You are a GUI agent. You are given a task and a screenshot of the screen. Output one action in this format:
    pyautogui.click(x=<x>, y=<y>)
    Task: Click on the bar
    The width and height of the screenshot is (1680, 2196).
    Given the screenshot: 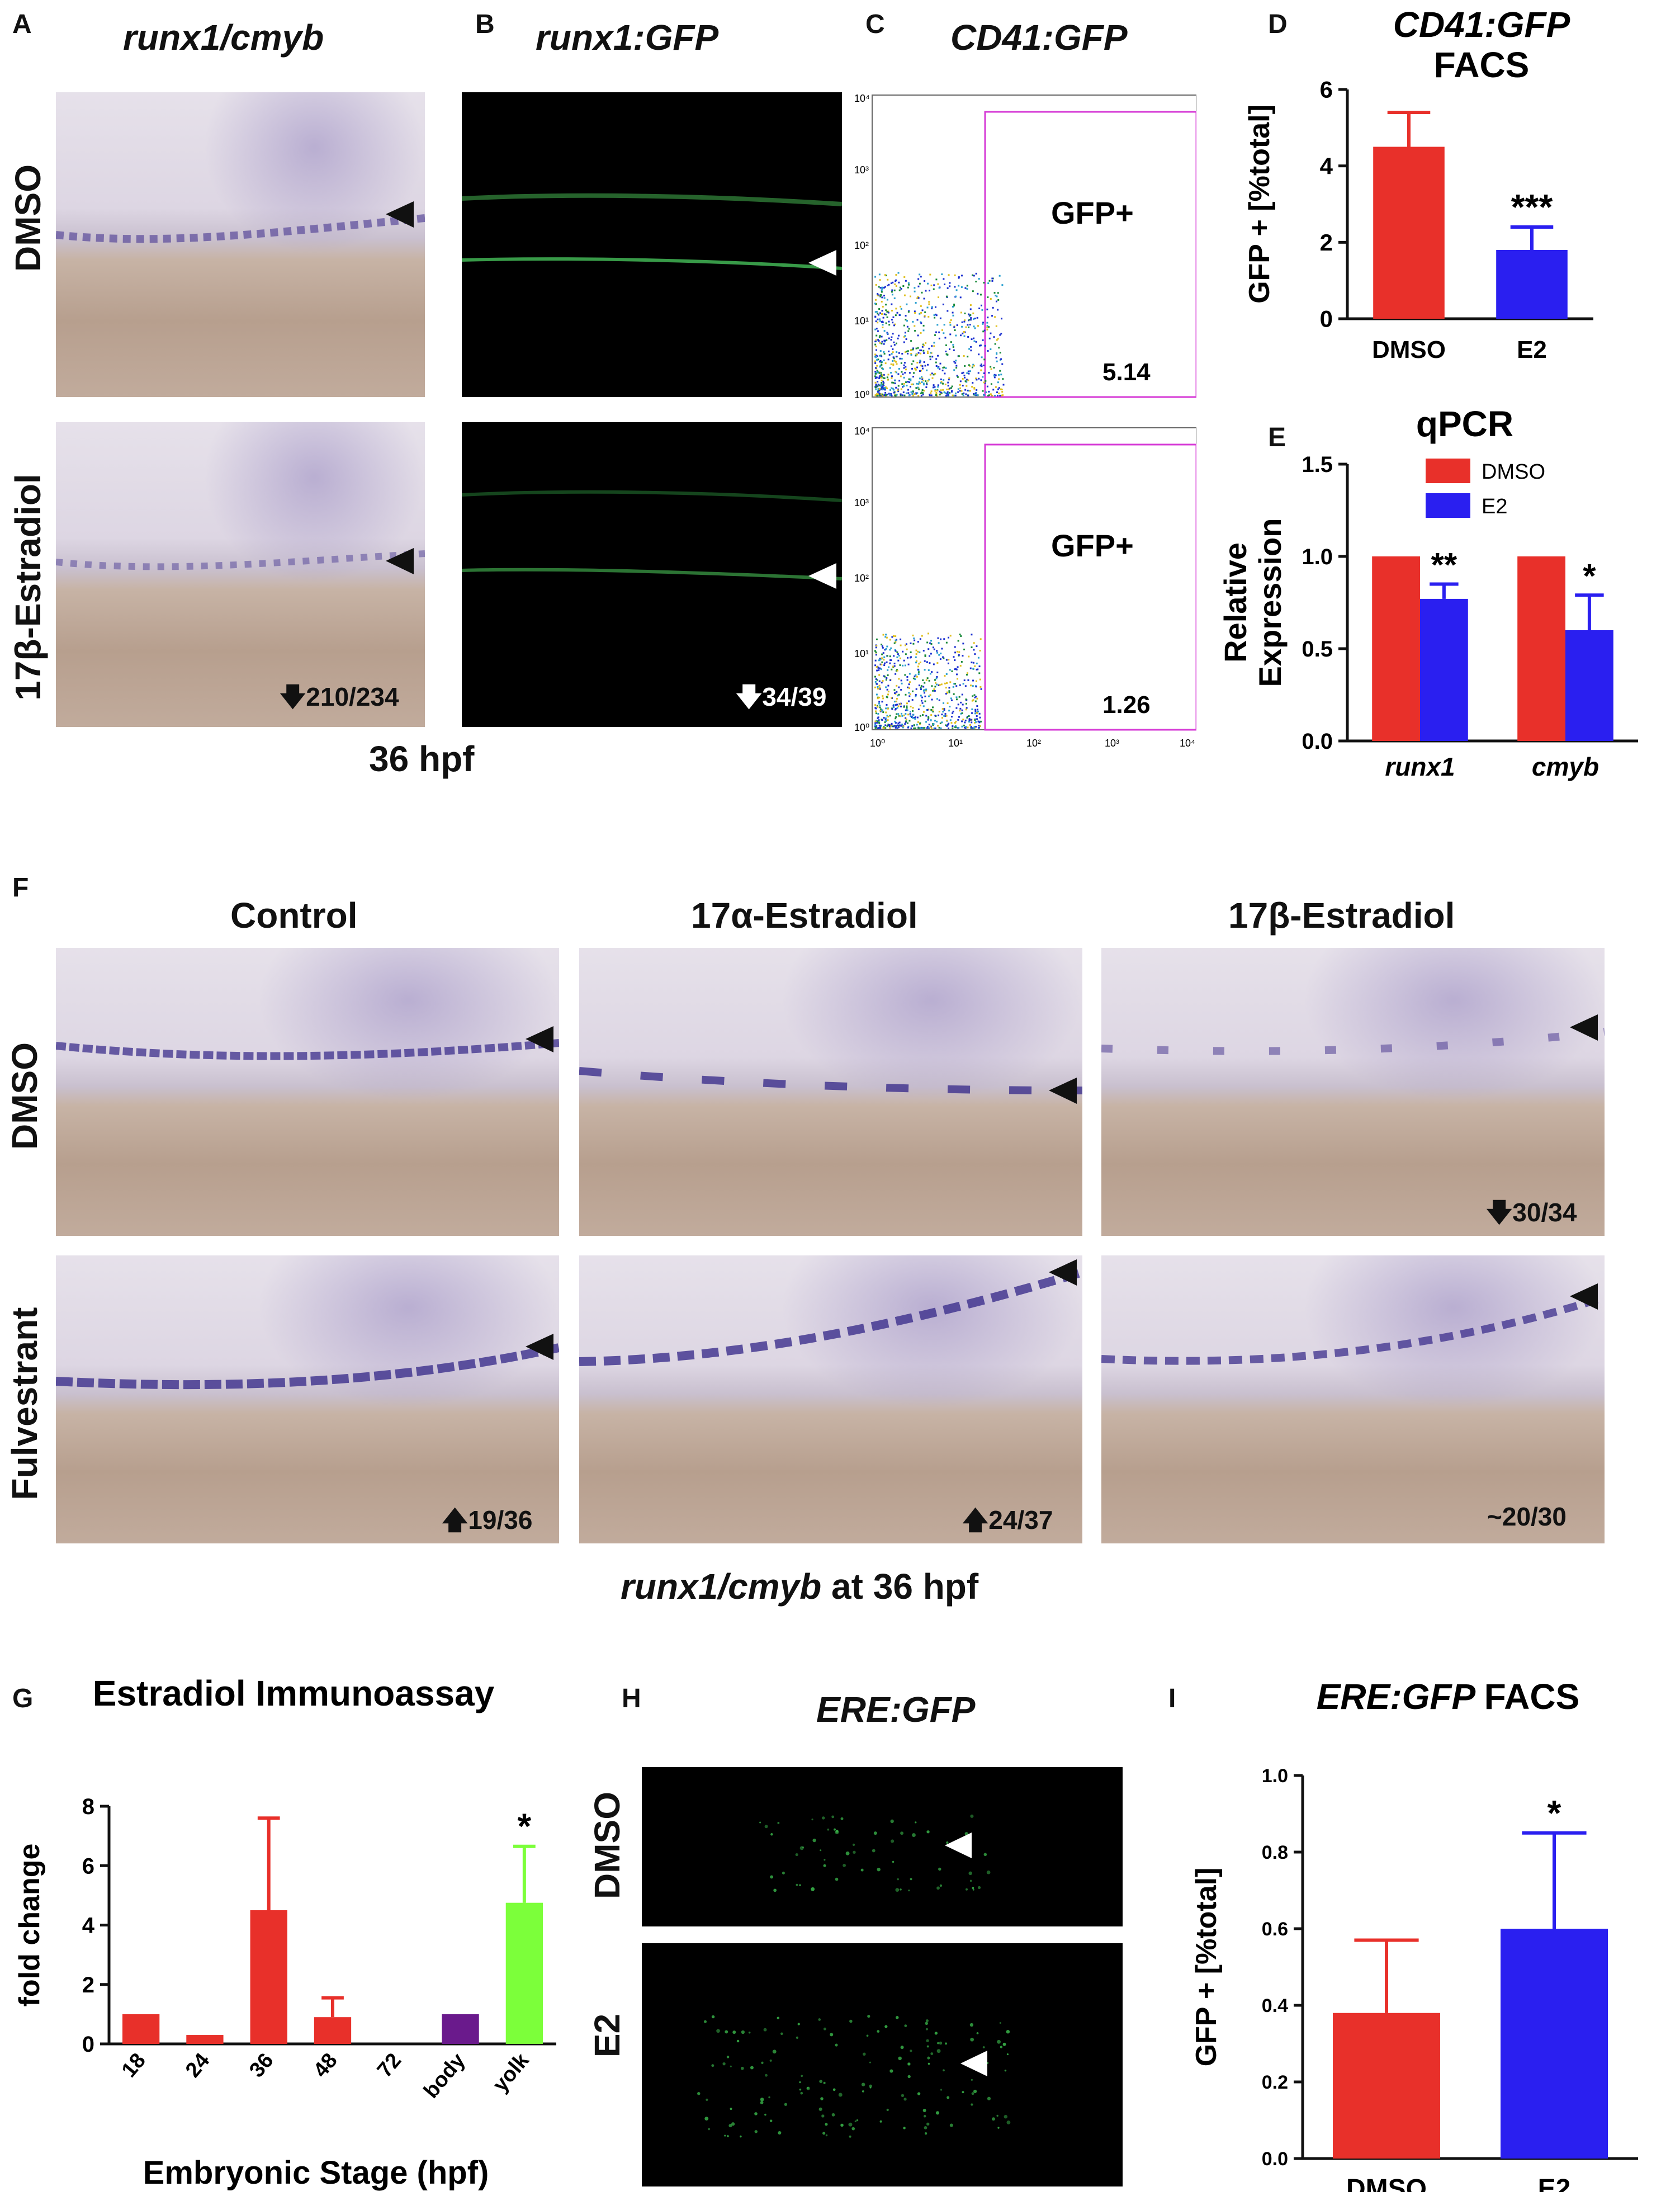 What is the action you would take?
    pyautogui.click(x=1409, y=233)
    